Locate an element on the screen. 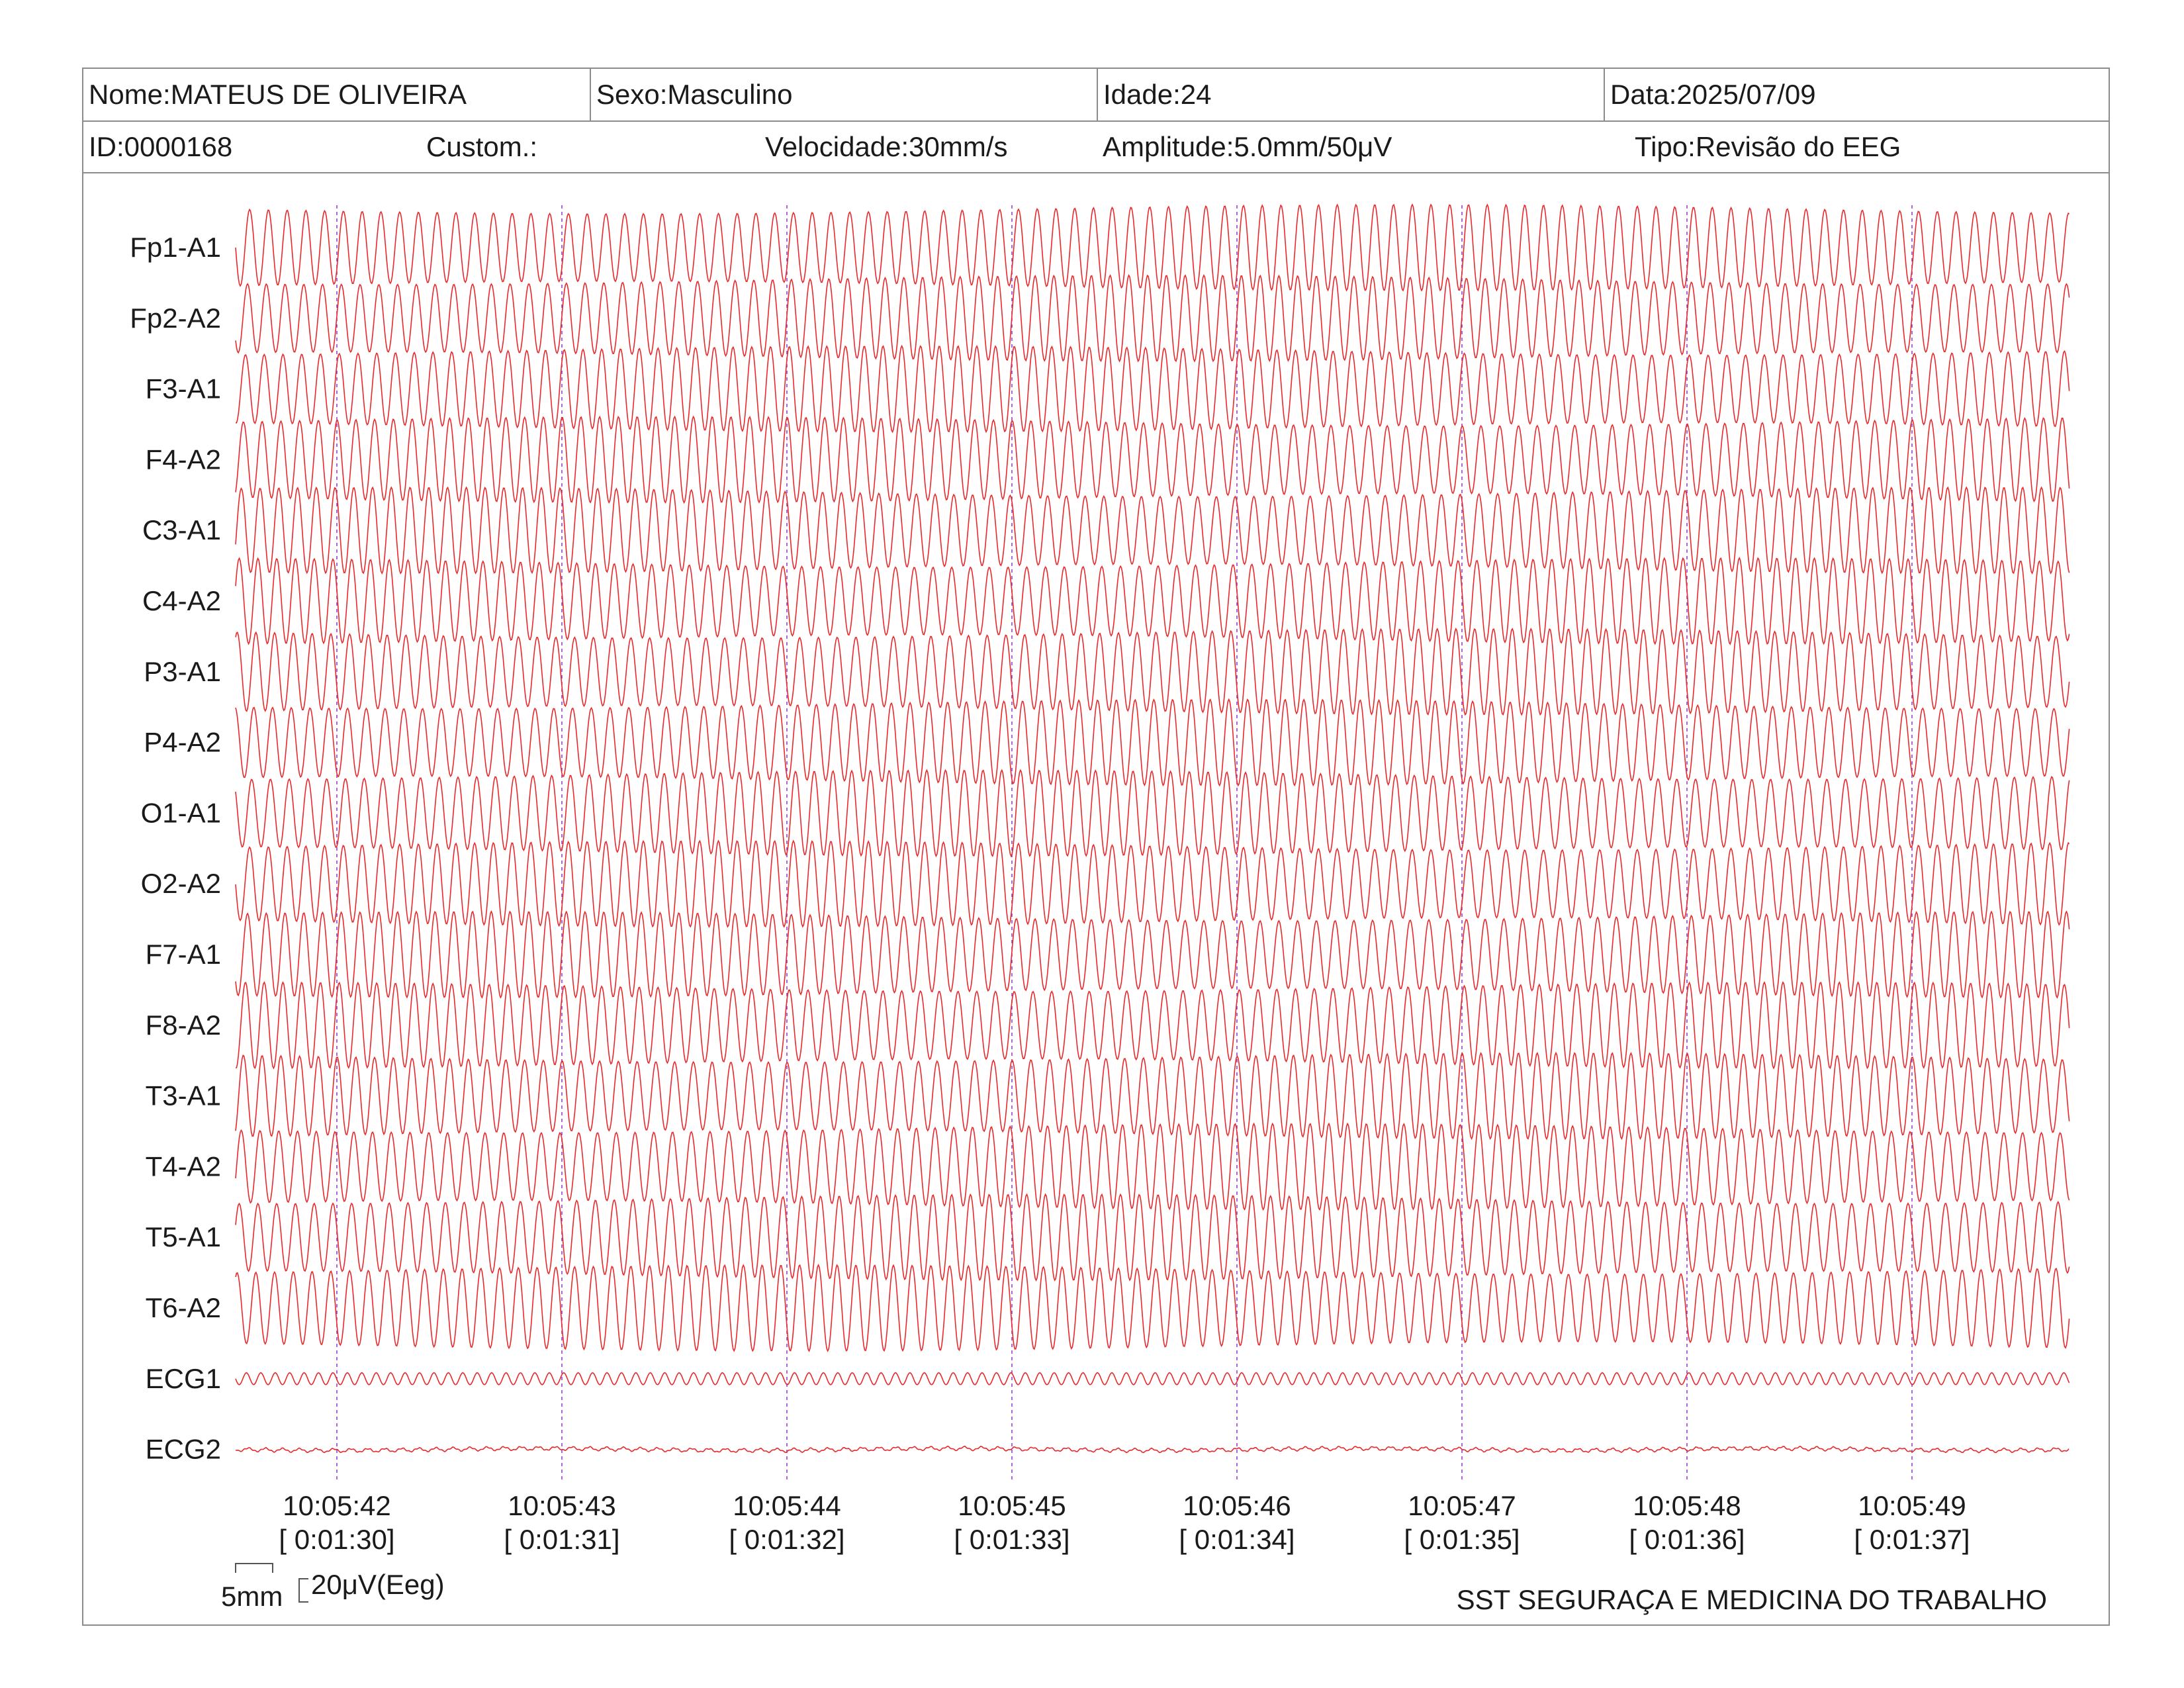 The height and width of the screenshot is (1688, 2184). channel-label-fp1-a1: Fp1-A1 is located at coordinates (176, 247).